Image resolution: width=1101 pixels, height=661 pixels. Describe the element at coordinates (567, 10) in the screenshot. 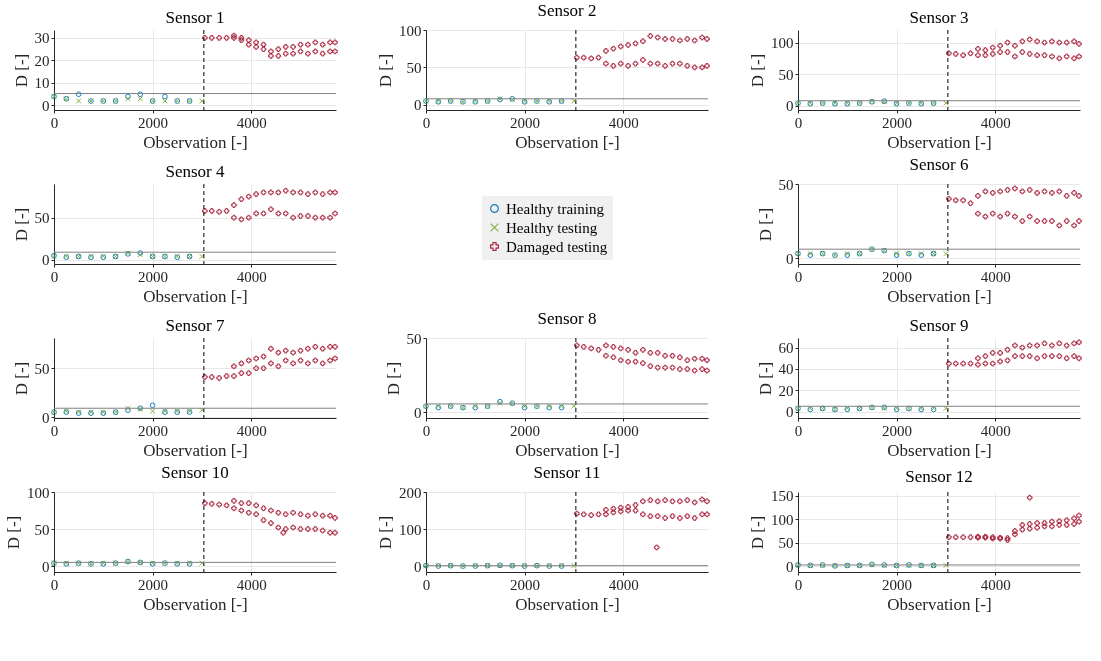

I see `chart-title: Sensor 2` at that location.